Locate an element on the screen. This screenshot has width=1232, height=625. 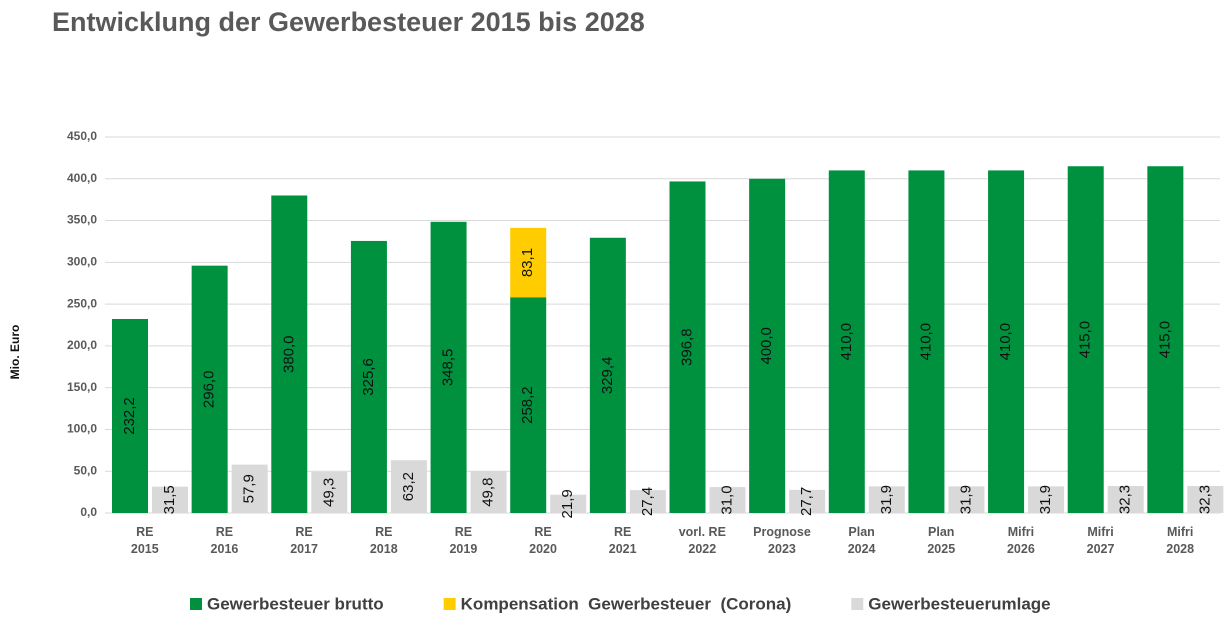
data-label: 21,9 is located at coordinates (567, 503).